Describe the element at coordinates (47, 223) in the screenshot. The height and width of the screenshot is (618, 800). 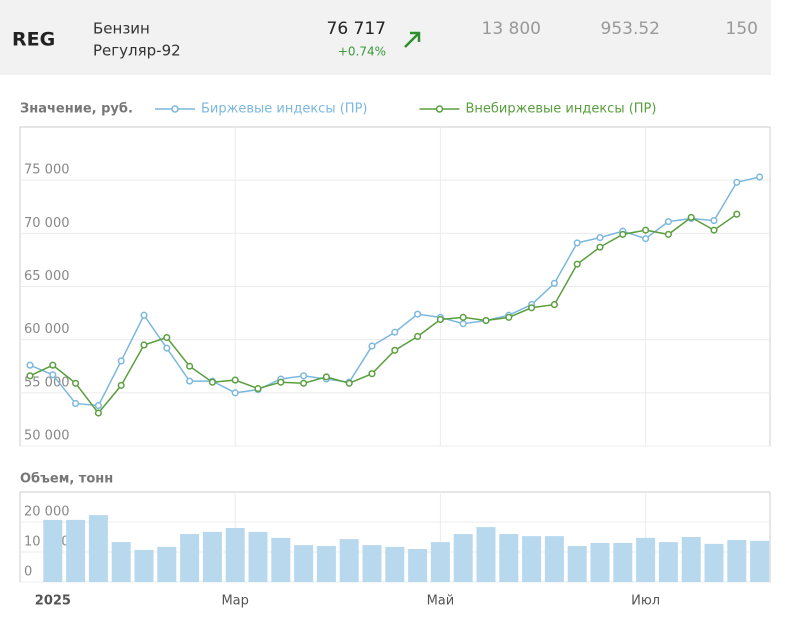
I see `y-tick-label: 70 000` at that location.